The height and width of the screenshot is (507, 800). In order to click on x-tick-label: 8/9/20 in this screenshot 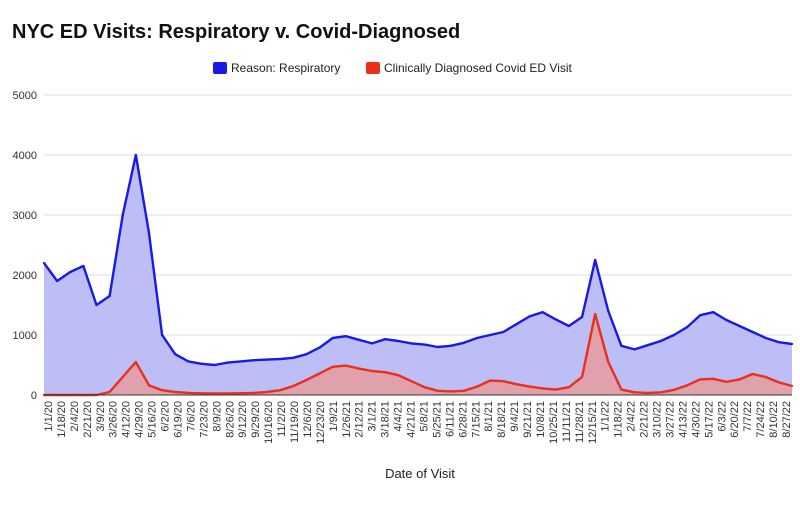, I will do `click(217, 416)`.